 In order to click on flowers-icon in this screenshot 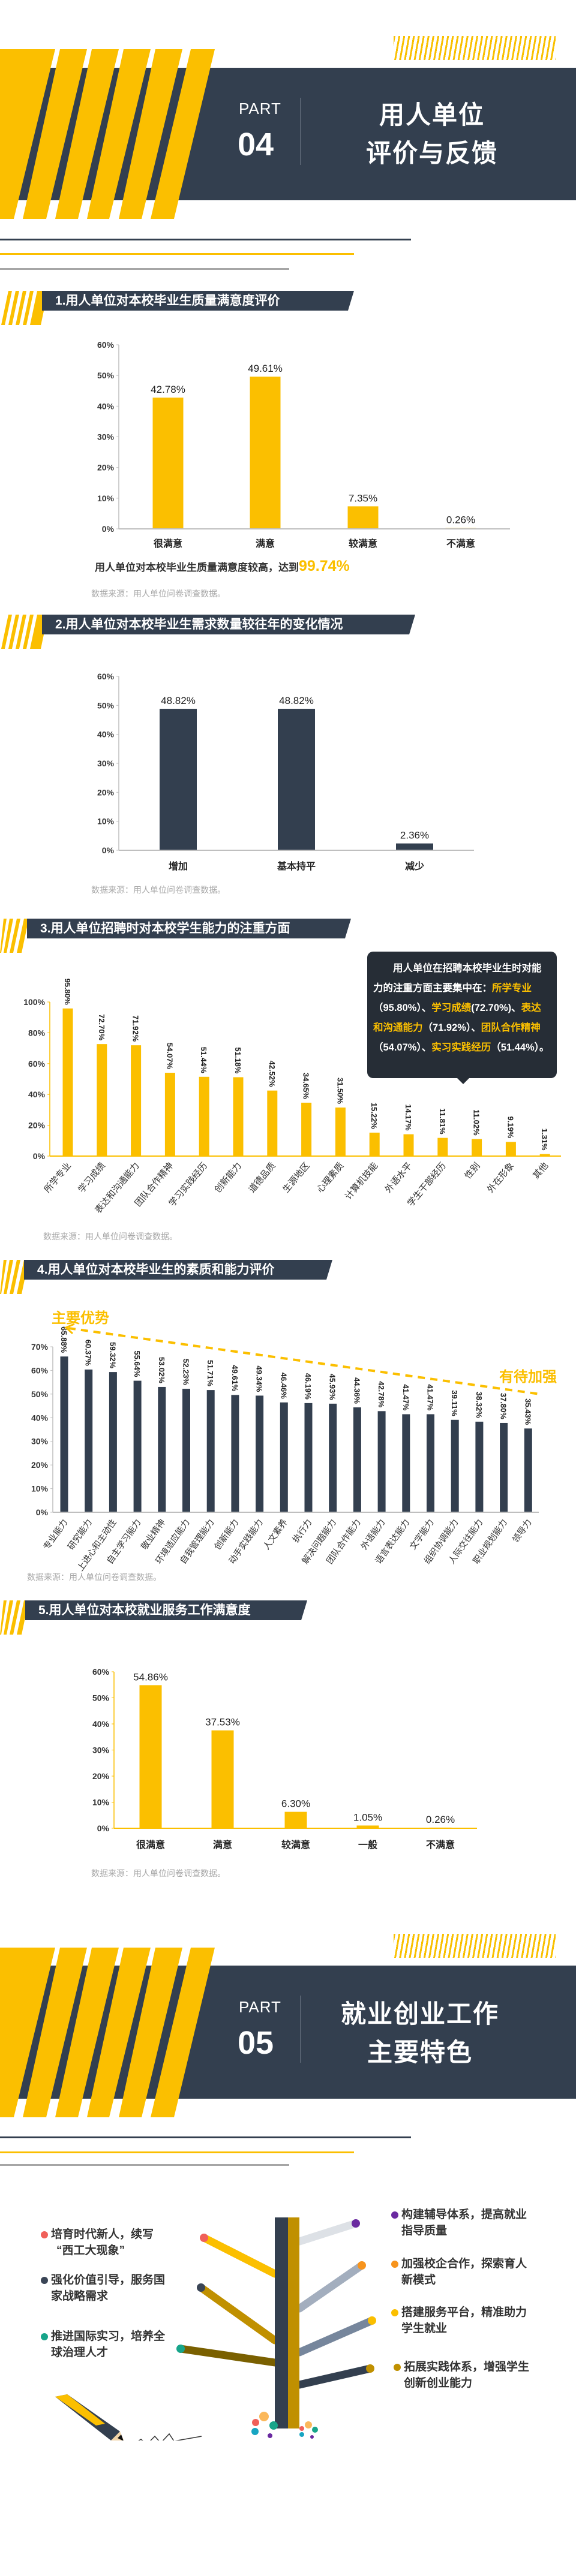, I will do `click(284, 2425)`.